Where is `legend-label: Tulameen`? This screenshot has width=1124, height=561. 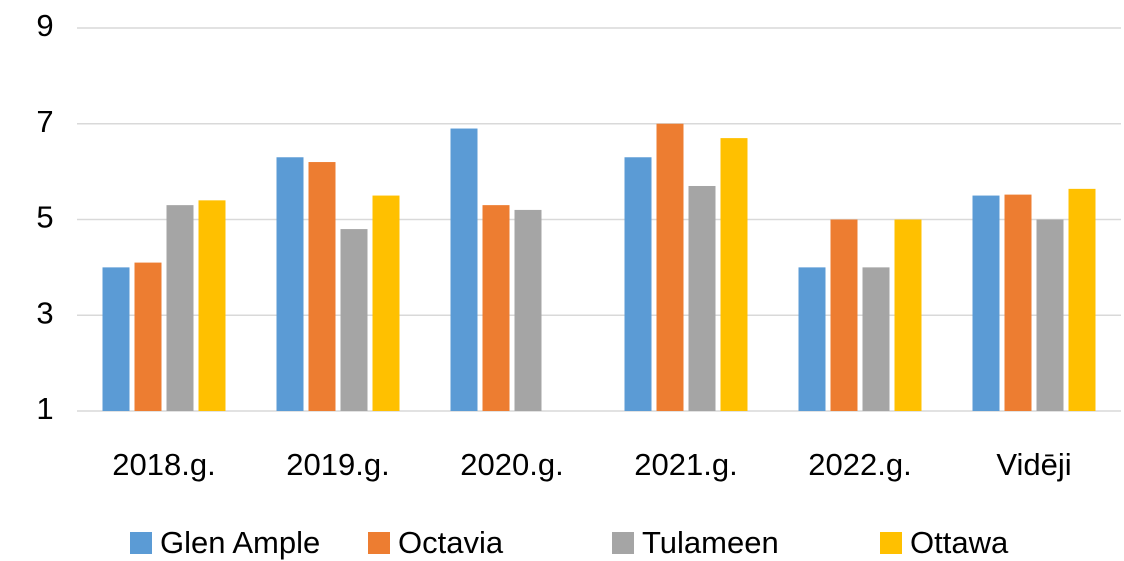 legend-label: Tulameen is located at coordinates (710, 542).